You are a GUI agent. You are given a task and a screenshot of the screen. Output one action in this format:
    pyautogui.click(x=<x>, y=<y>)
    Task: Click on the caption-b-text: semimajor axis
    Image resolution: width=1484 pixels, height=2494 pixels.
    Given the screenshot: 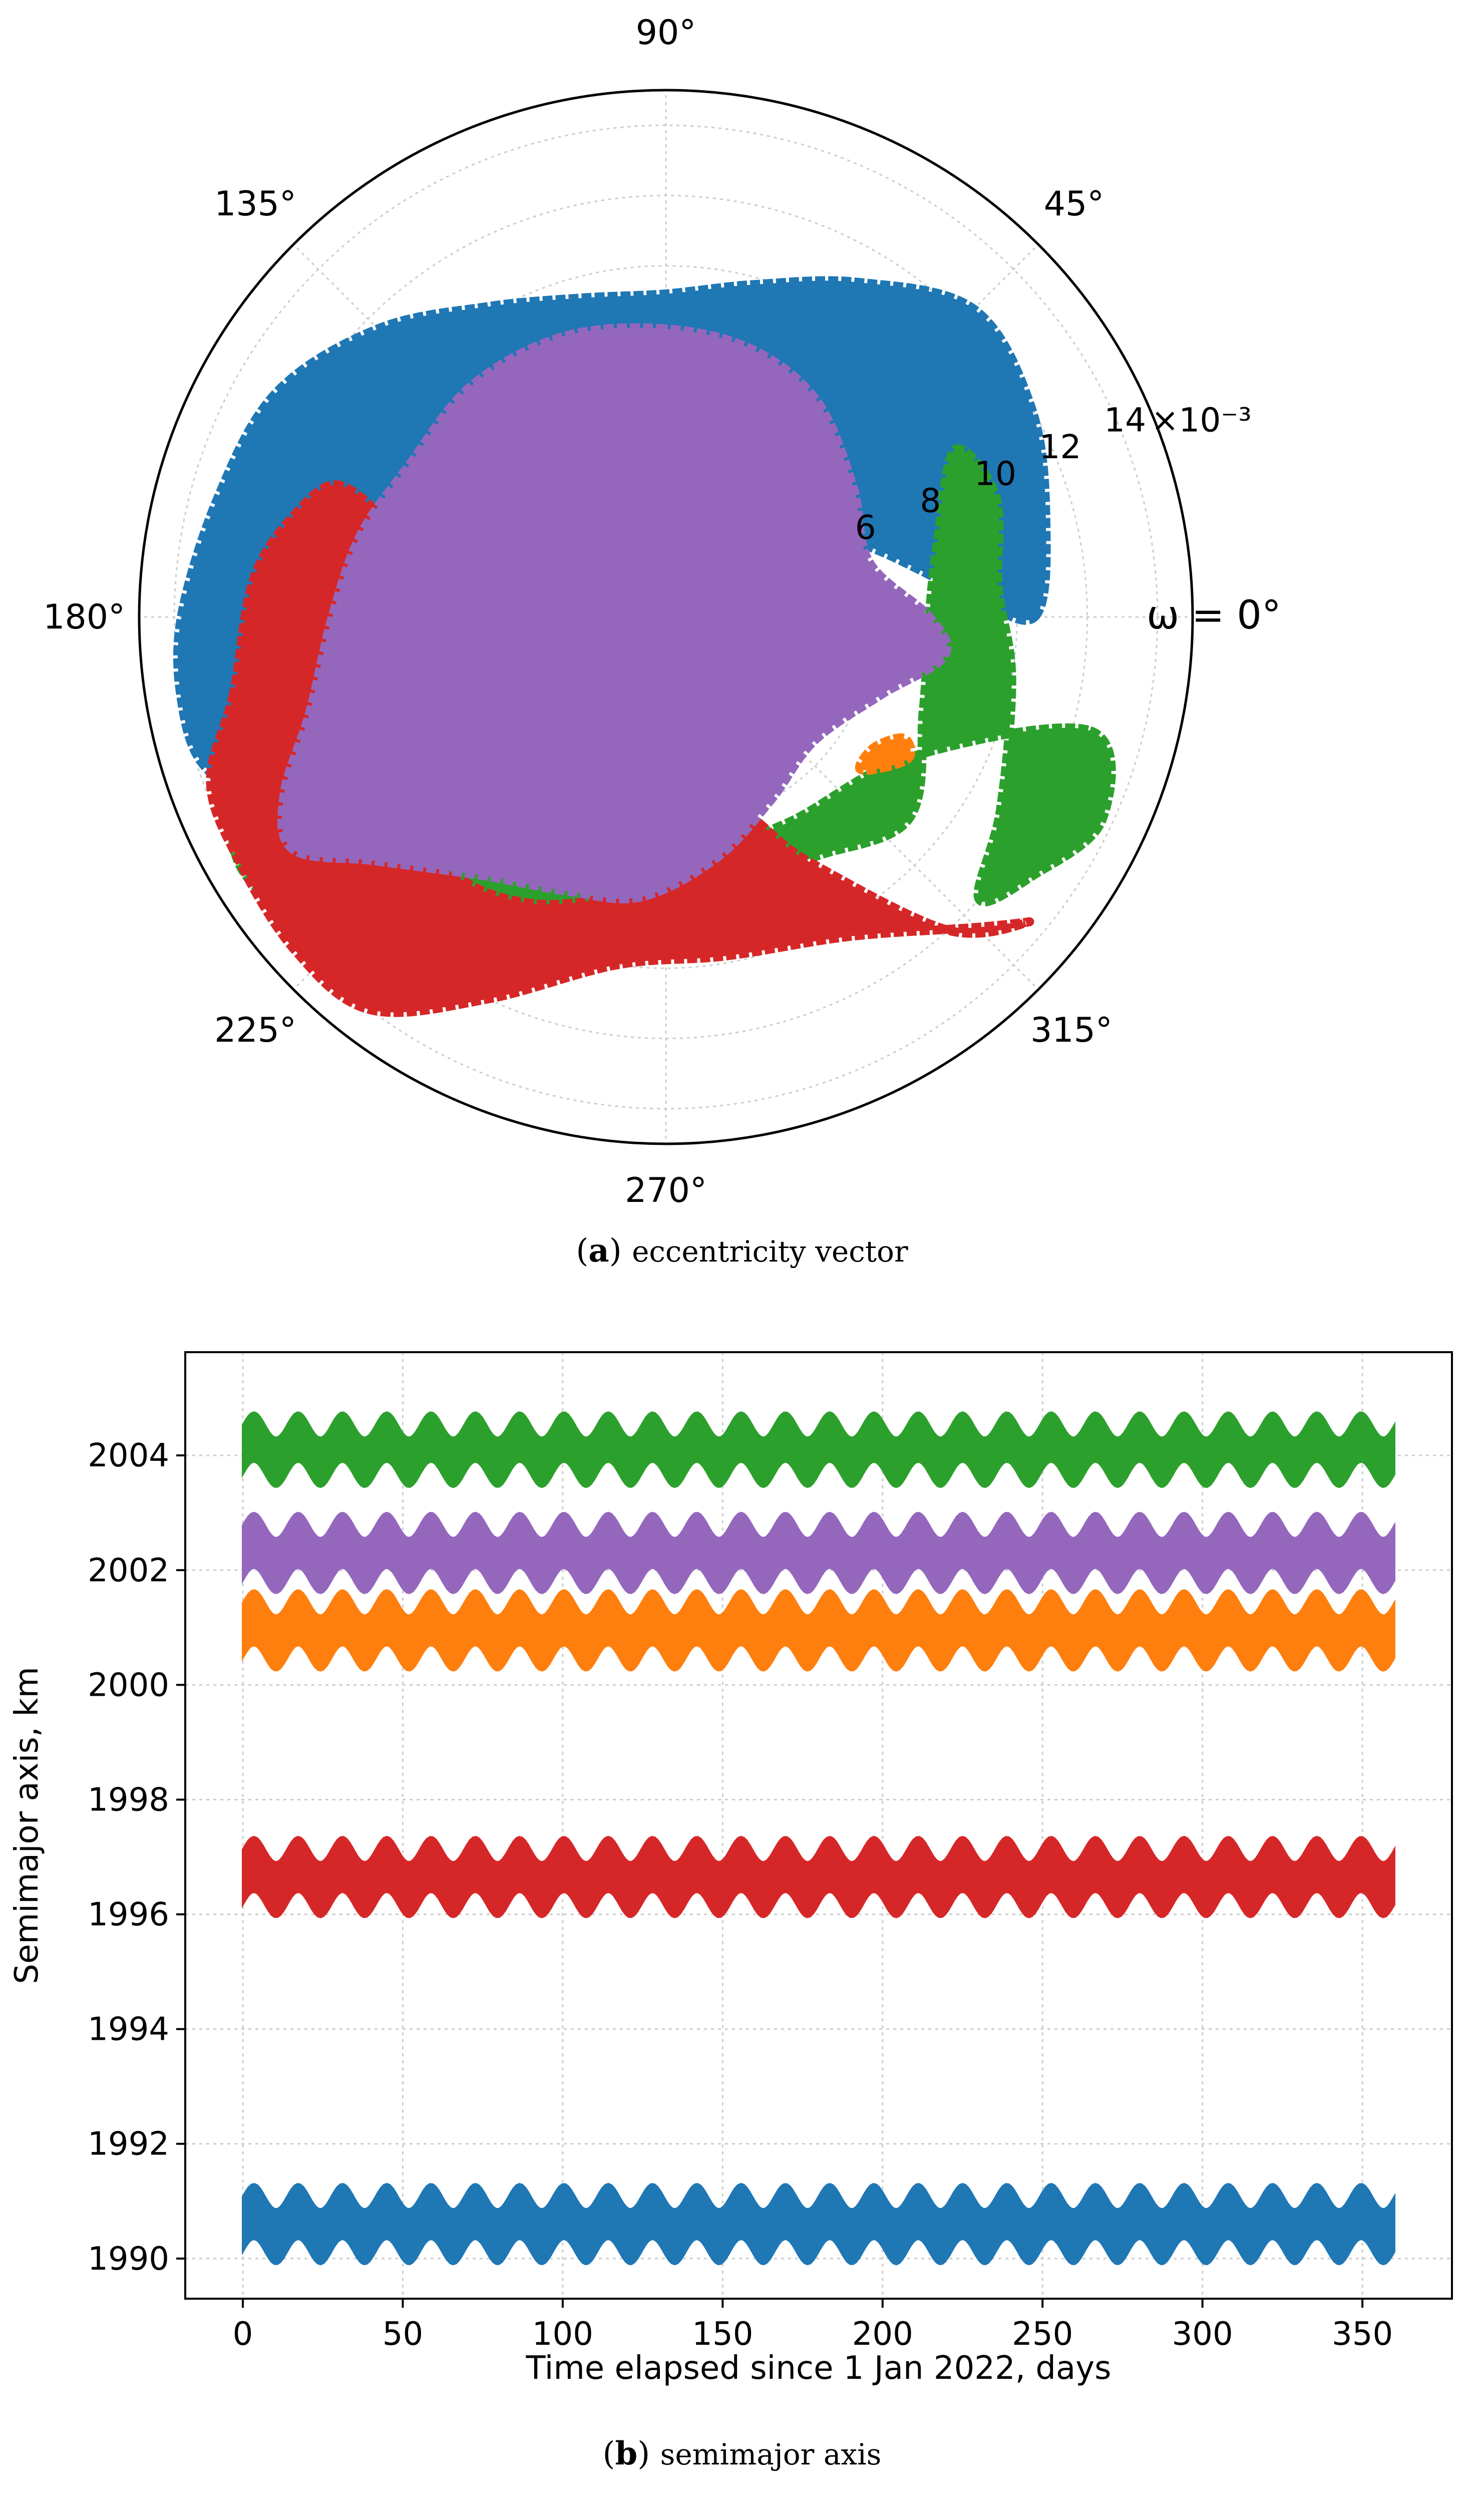 What is the action you would take?
    pyautogui.click(x=771, y=2454)
    